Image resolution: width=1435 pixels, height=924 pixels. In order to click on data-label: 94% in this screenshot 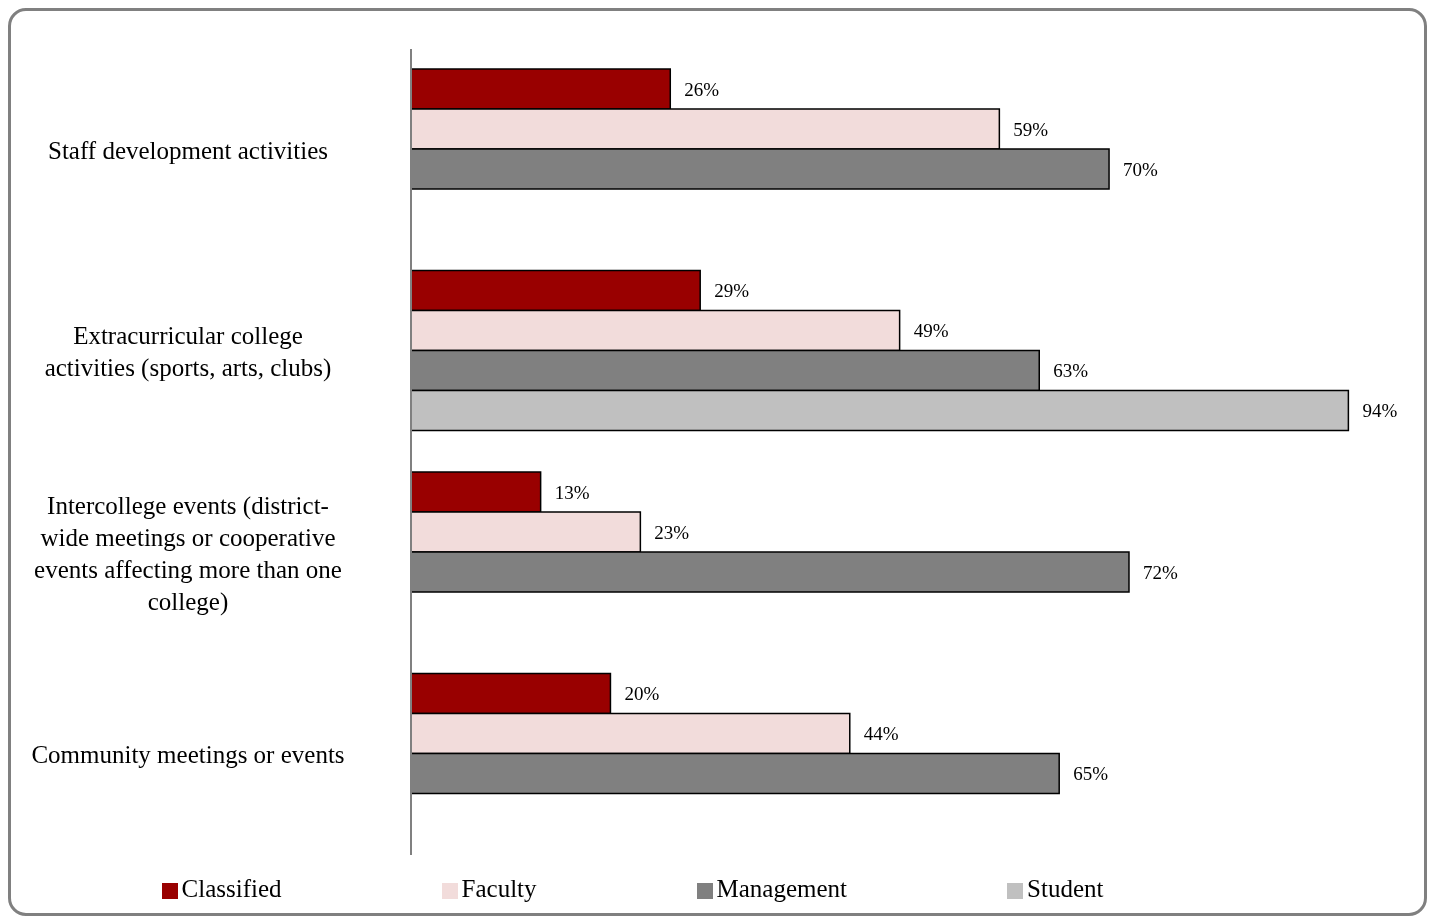, I will do `click(1380, 411)`.